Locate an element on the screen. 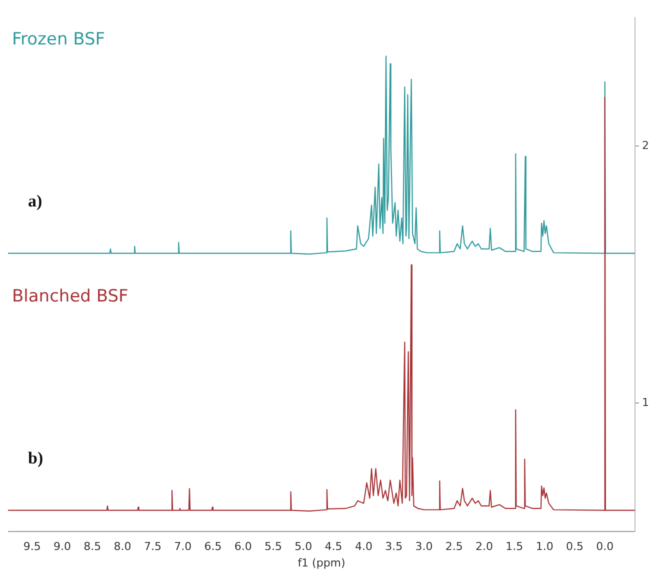  text: Blanched BSF is located at coordinates (70, 296).